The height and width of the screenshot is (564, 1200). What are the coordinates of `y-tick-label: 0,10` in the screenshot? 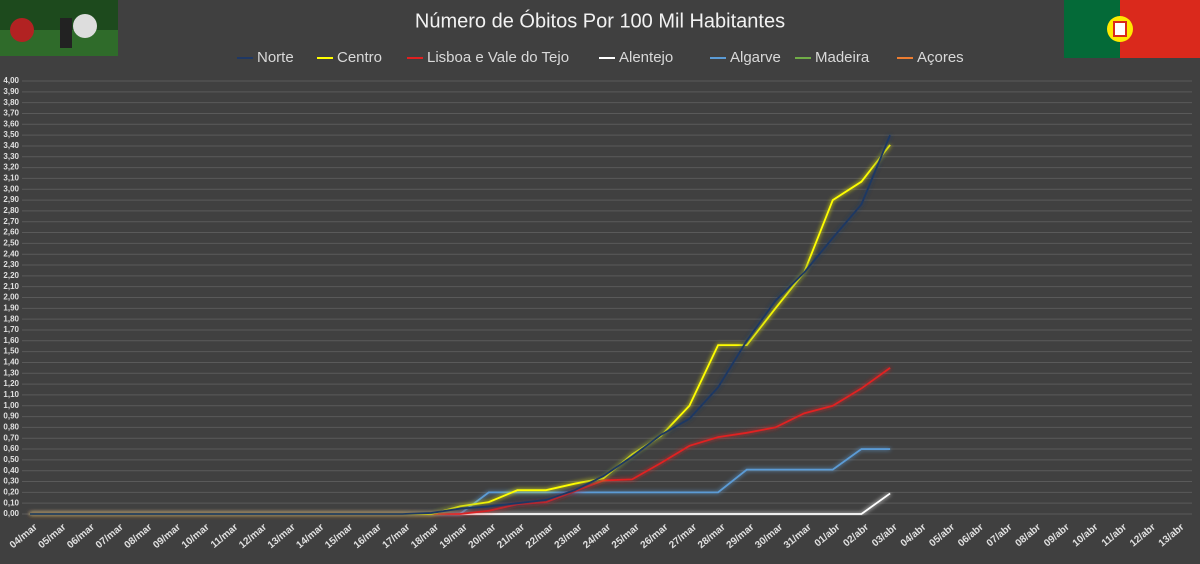 It's located at (11, 502).